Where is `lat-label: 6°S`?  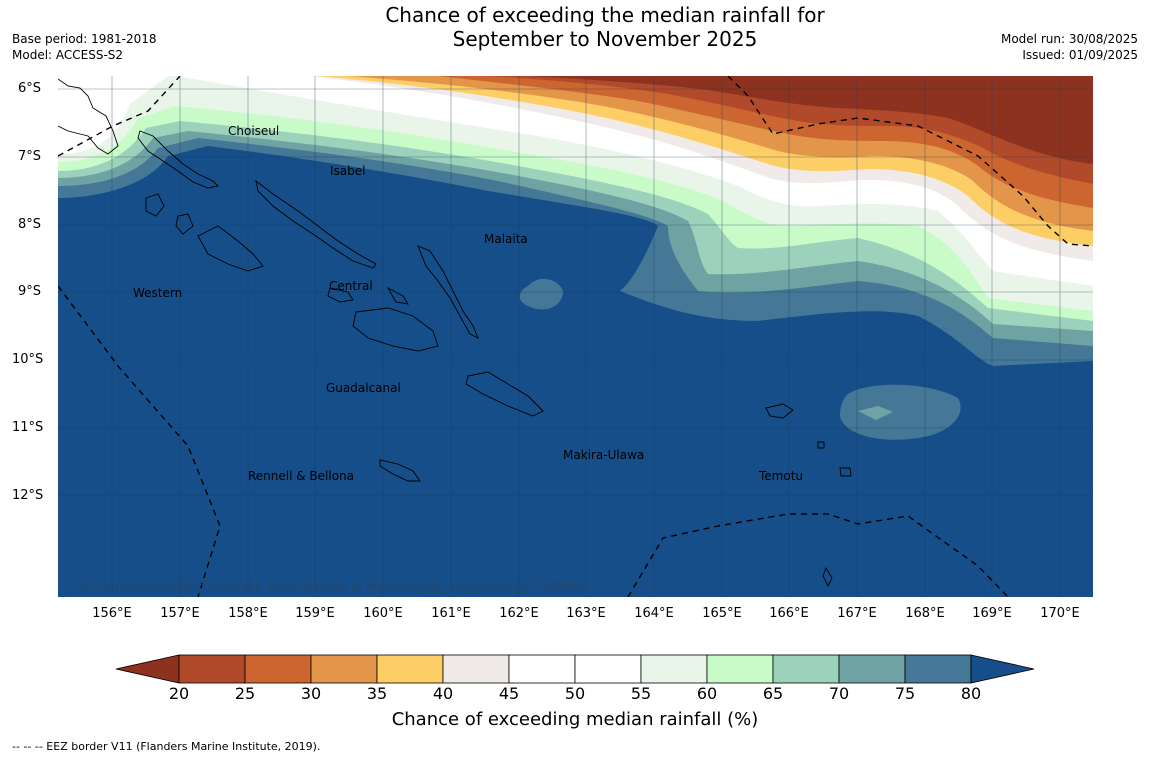
lat-label: 6°S is located at coordinates (30, 88).